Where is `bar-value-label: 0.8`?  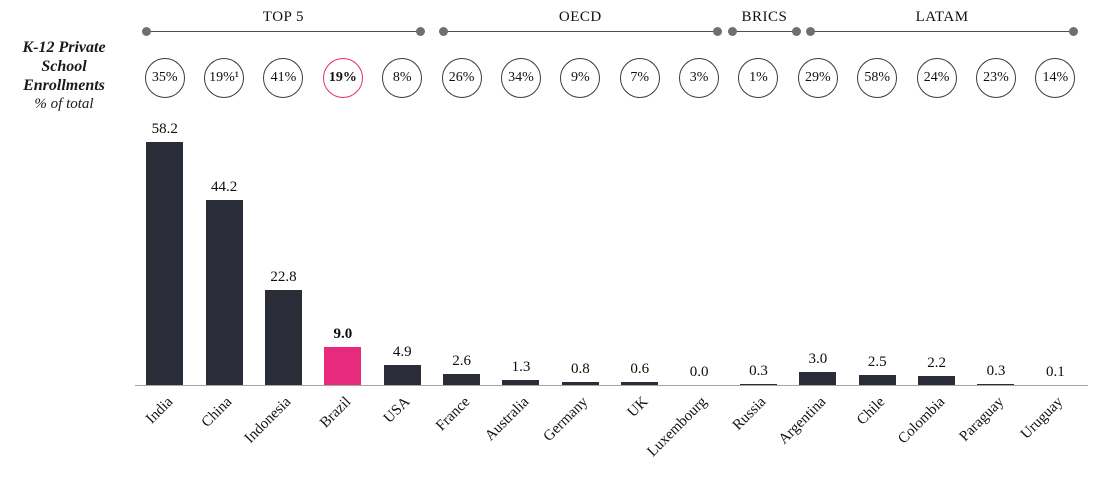
bar-value-label: 0.8 is located at coordinates (580, 369).